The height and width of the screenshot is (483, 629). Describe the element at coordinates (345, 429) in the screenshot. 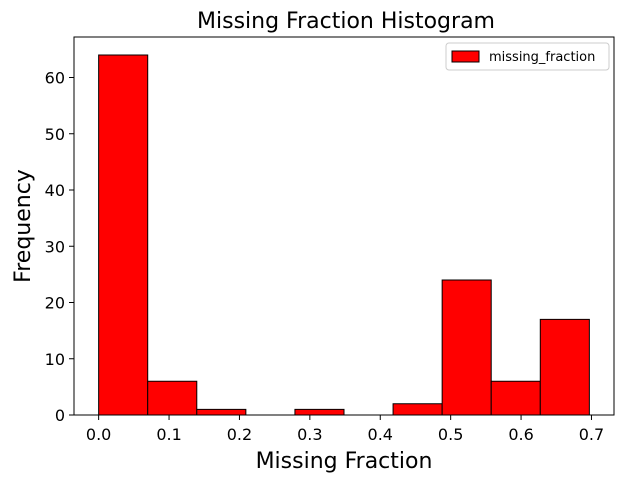

I see `x-axis-ticks: 0.0 0.1 0.2 0.3 0.4 0.5 0.6 0.7` at that location.